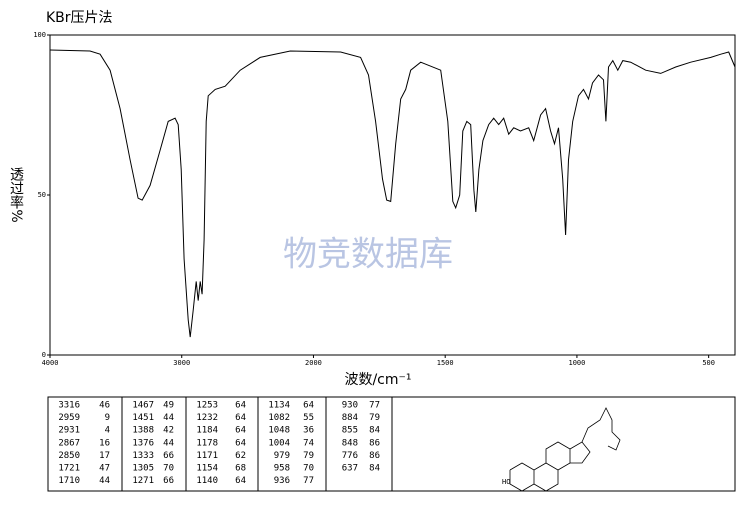 The height and width of the screenshot is (510, 737). What do you see at coordinates (50, 363) in the screenshot?
I see `x-tick-label: 4000` at bounding box center [50, 363].